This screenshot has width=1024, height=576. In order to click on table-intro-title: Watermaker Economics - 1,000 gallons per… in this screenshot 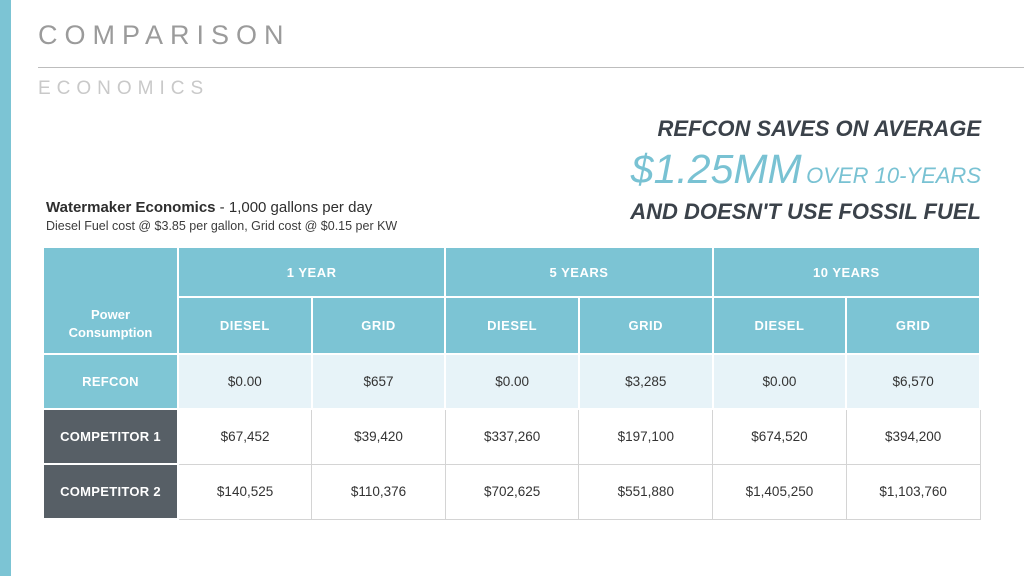, I will do `click(221, 207)`.